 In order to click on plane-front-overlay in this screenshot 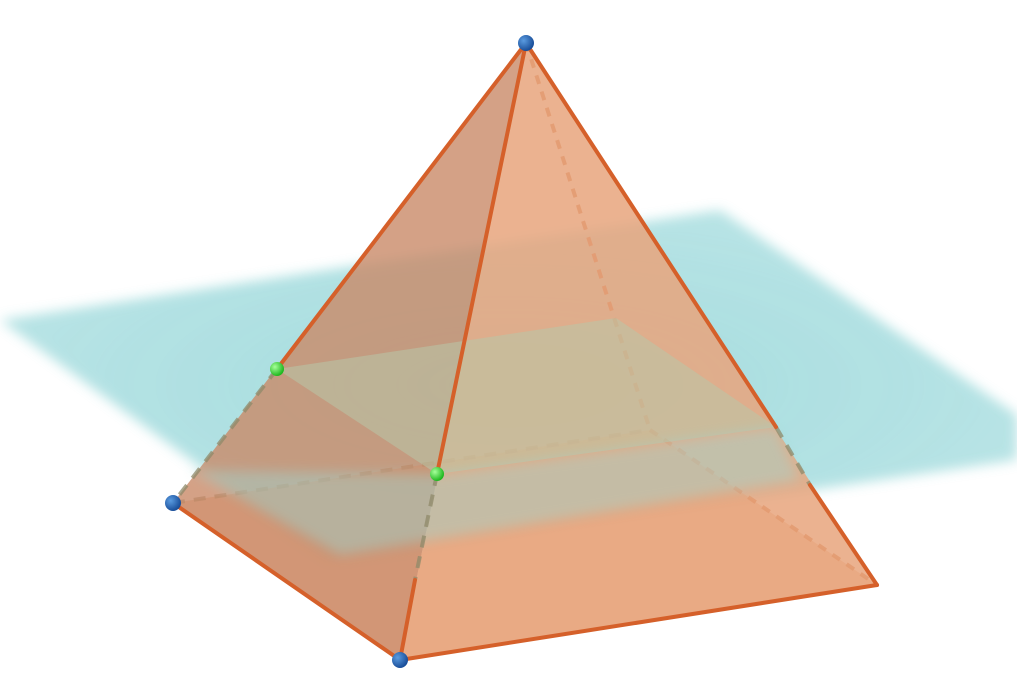, I will do `click(495, 491)`.